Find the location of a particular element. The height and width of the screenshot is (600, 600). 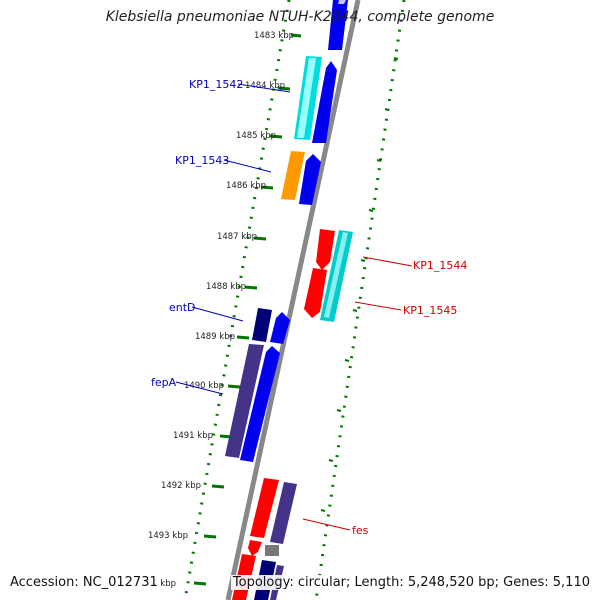

gene-fes-red is located at coordinates (264, 508).